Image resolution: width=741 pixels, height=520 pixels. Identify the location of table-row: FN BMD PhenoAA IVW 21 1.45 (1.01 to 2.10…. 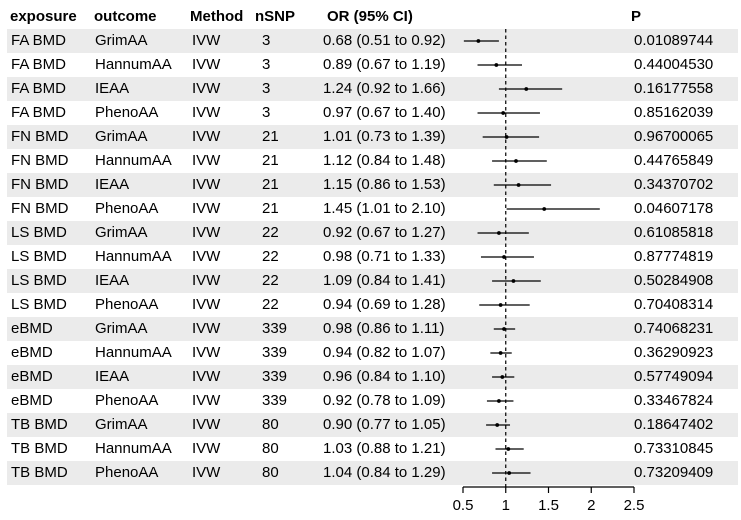
(372, 209).